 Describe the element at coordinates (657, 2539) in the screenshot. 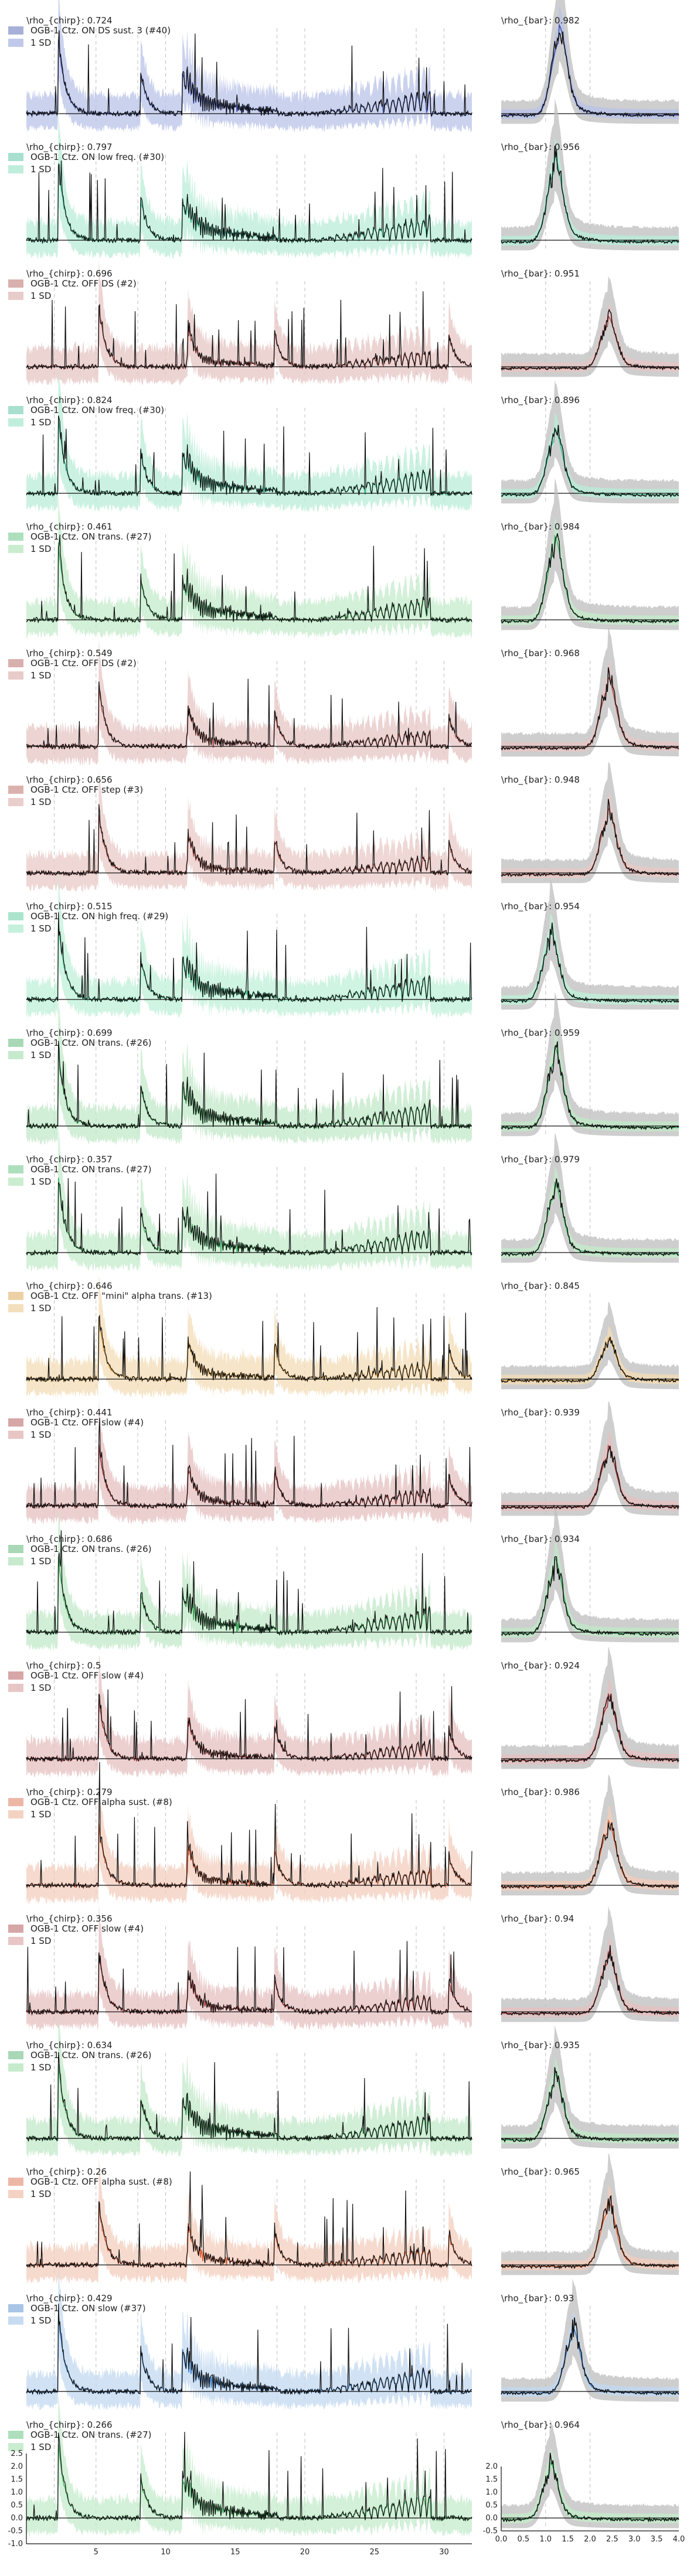

I see `bar-x-tick: 3.5` at that location.